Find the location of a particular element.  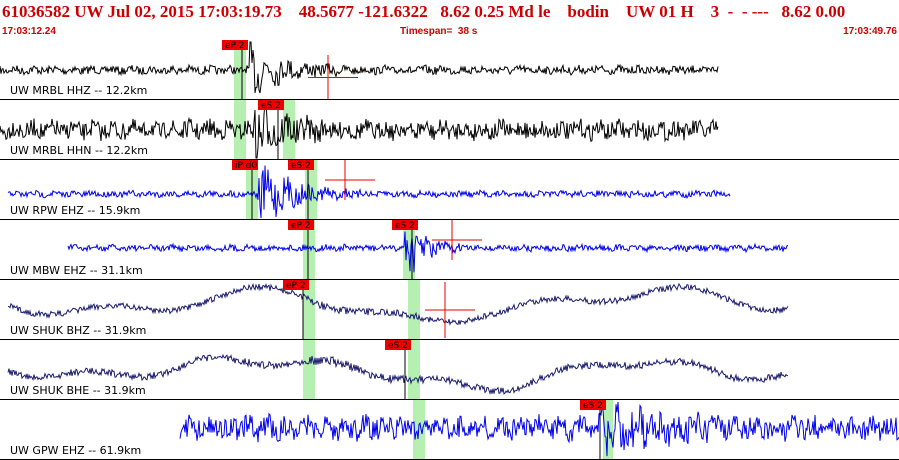

pick-flag: iP d0 is located at coordinates (245, 190).